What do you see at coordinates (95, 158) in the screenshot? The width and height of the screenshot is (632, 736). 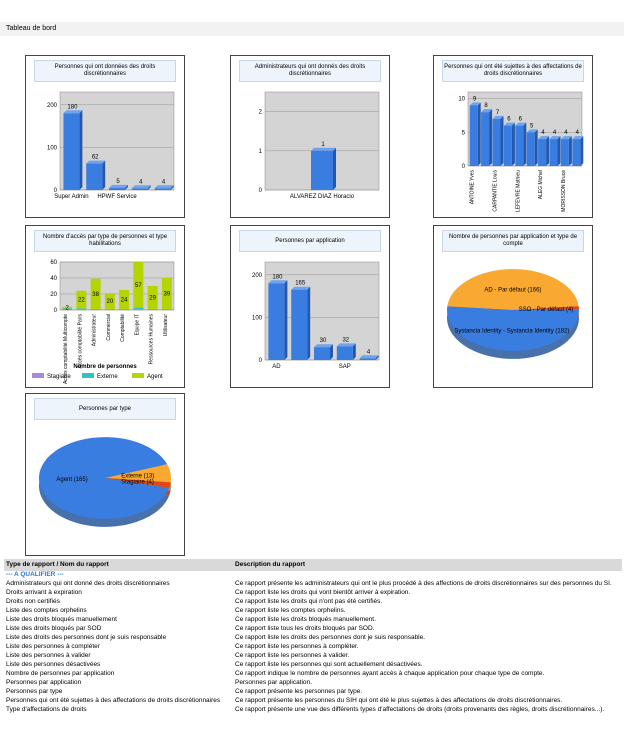 I see `data-label: 62` at bounding box center [95, 158].